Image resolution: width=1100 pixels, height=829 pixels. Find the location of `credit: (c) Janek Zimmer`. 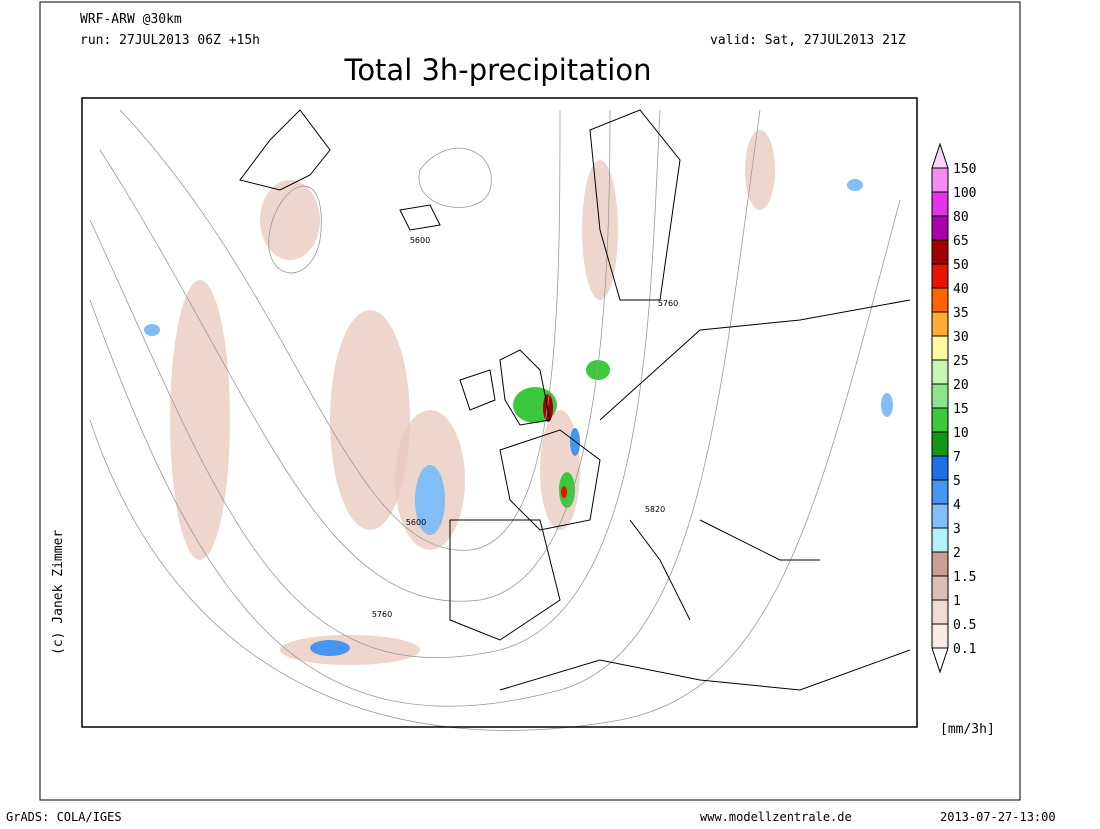

credit: (c) Janek Zimmer is located at coordinates (58, 592).